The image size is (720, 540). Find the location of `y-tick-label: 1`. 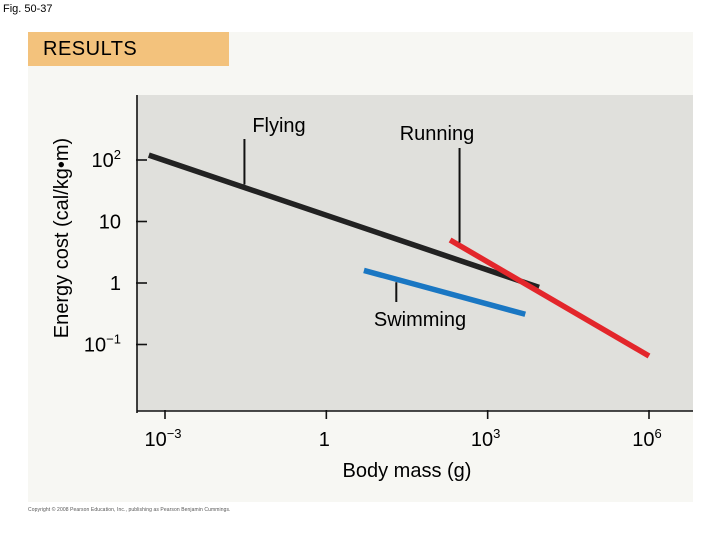

y-tick-label: 1 is located at coordinates (115, 284).